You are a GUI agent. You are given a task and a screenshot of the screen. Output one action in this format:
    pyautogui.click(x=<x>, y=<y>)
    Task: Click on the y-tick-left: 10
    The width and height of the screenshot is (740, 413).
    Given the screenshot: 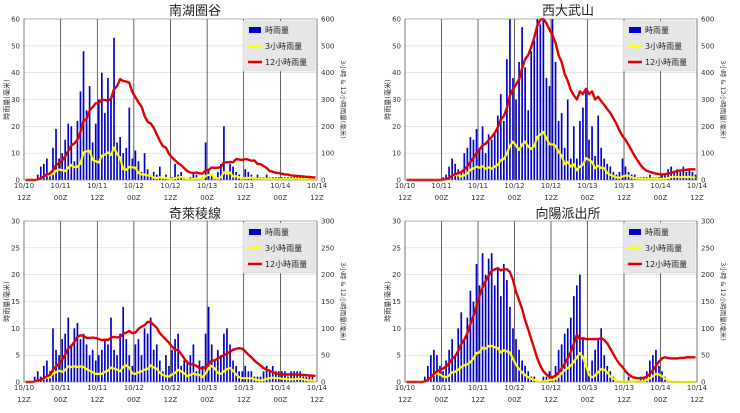 What is the action you would take?
    pyautogui.click(x=15, y=329)
    